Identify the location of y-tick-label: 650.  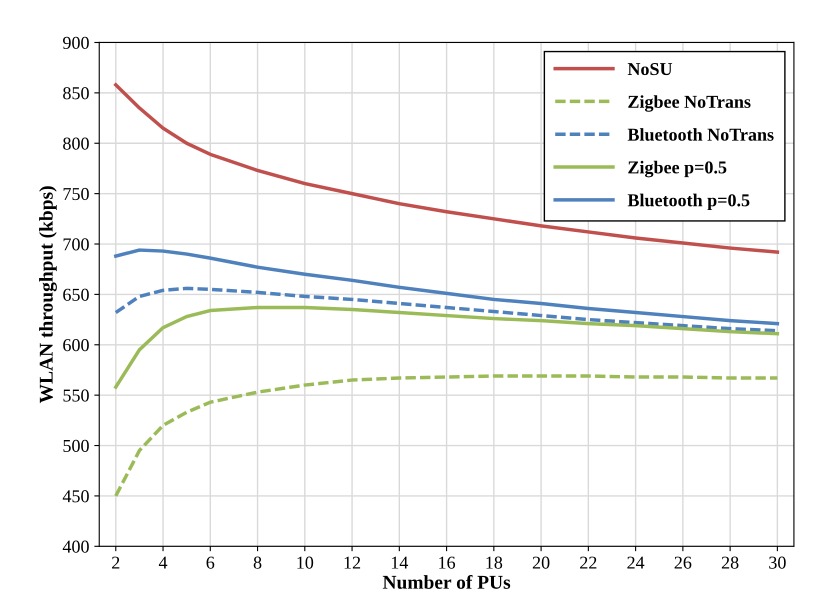
(76, 294).